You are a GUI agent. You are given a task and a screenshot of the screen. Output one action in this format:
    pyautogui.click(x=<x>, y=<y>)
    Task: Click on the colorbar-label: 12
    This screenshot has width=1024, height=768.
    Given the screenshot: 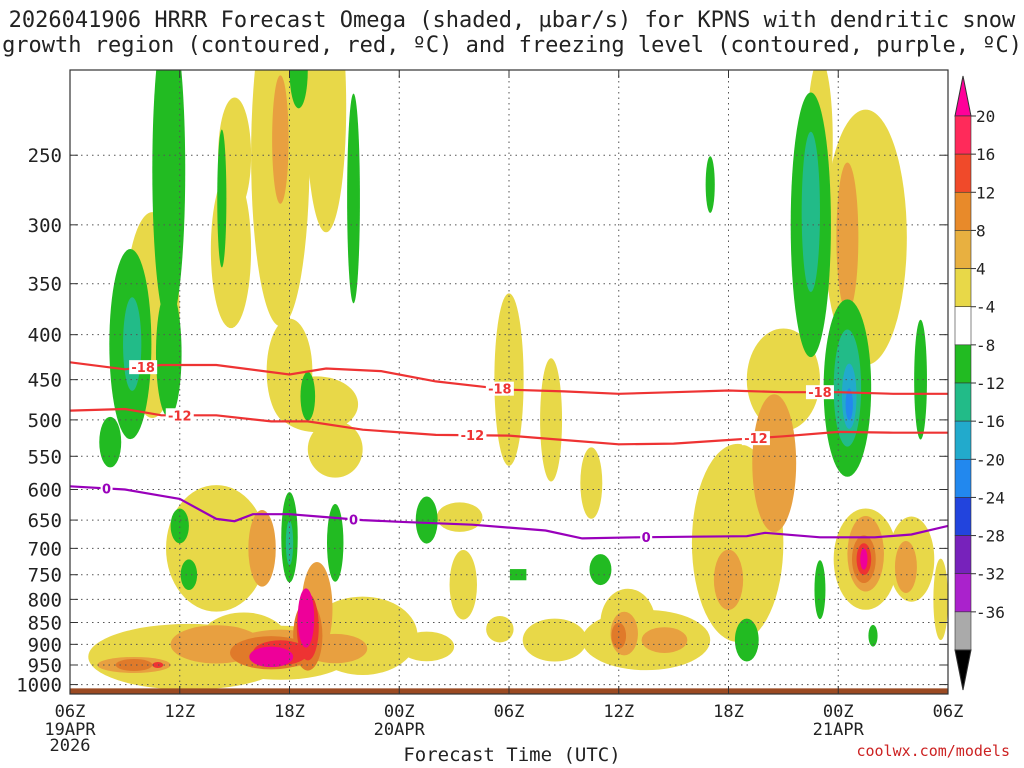 What is the action you would take?
    pyautogui.click(x=985, y=192)
    